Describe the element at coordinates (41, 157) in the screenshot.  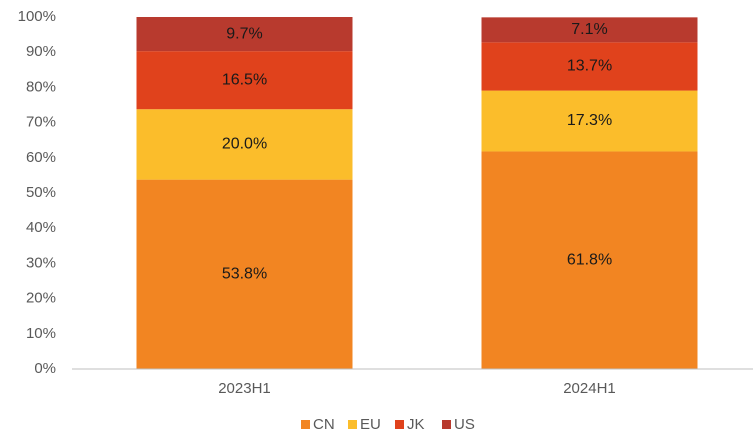
I see `y-tick-label: 60%` at that location.